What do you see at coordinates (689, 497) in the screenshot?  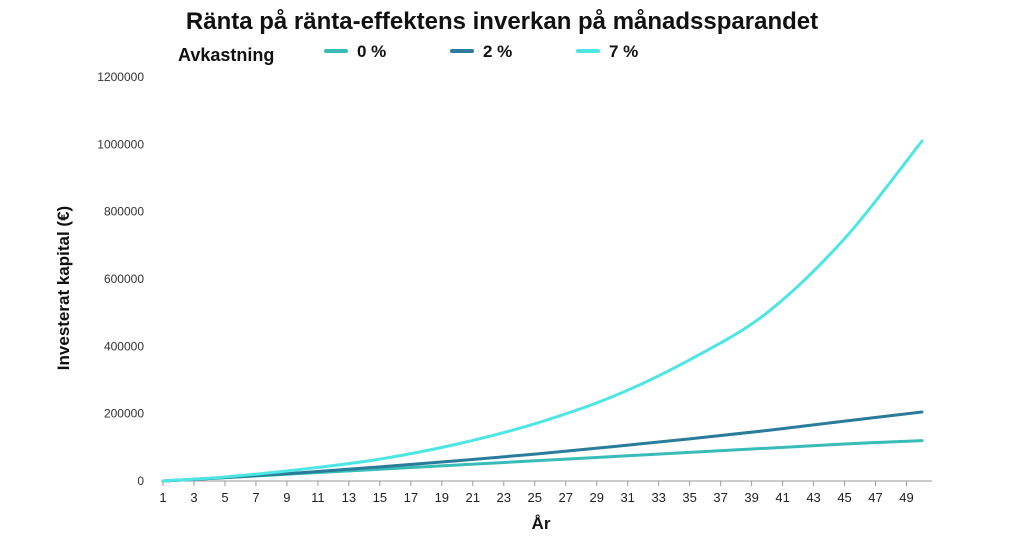 I see `x-tick-label: 35` at bounding box center [689, 497].